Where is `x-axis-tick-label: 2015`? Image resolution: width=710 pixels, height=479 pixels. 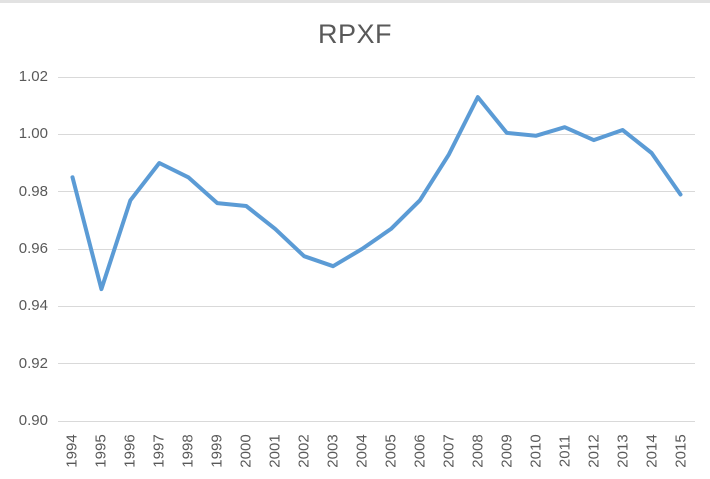
x-axis-tick-label: 2015 is located at coordinates (681, 451).